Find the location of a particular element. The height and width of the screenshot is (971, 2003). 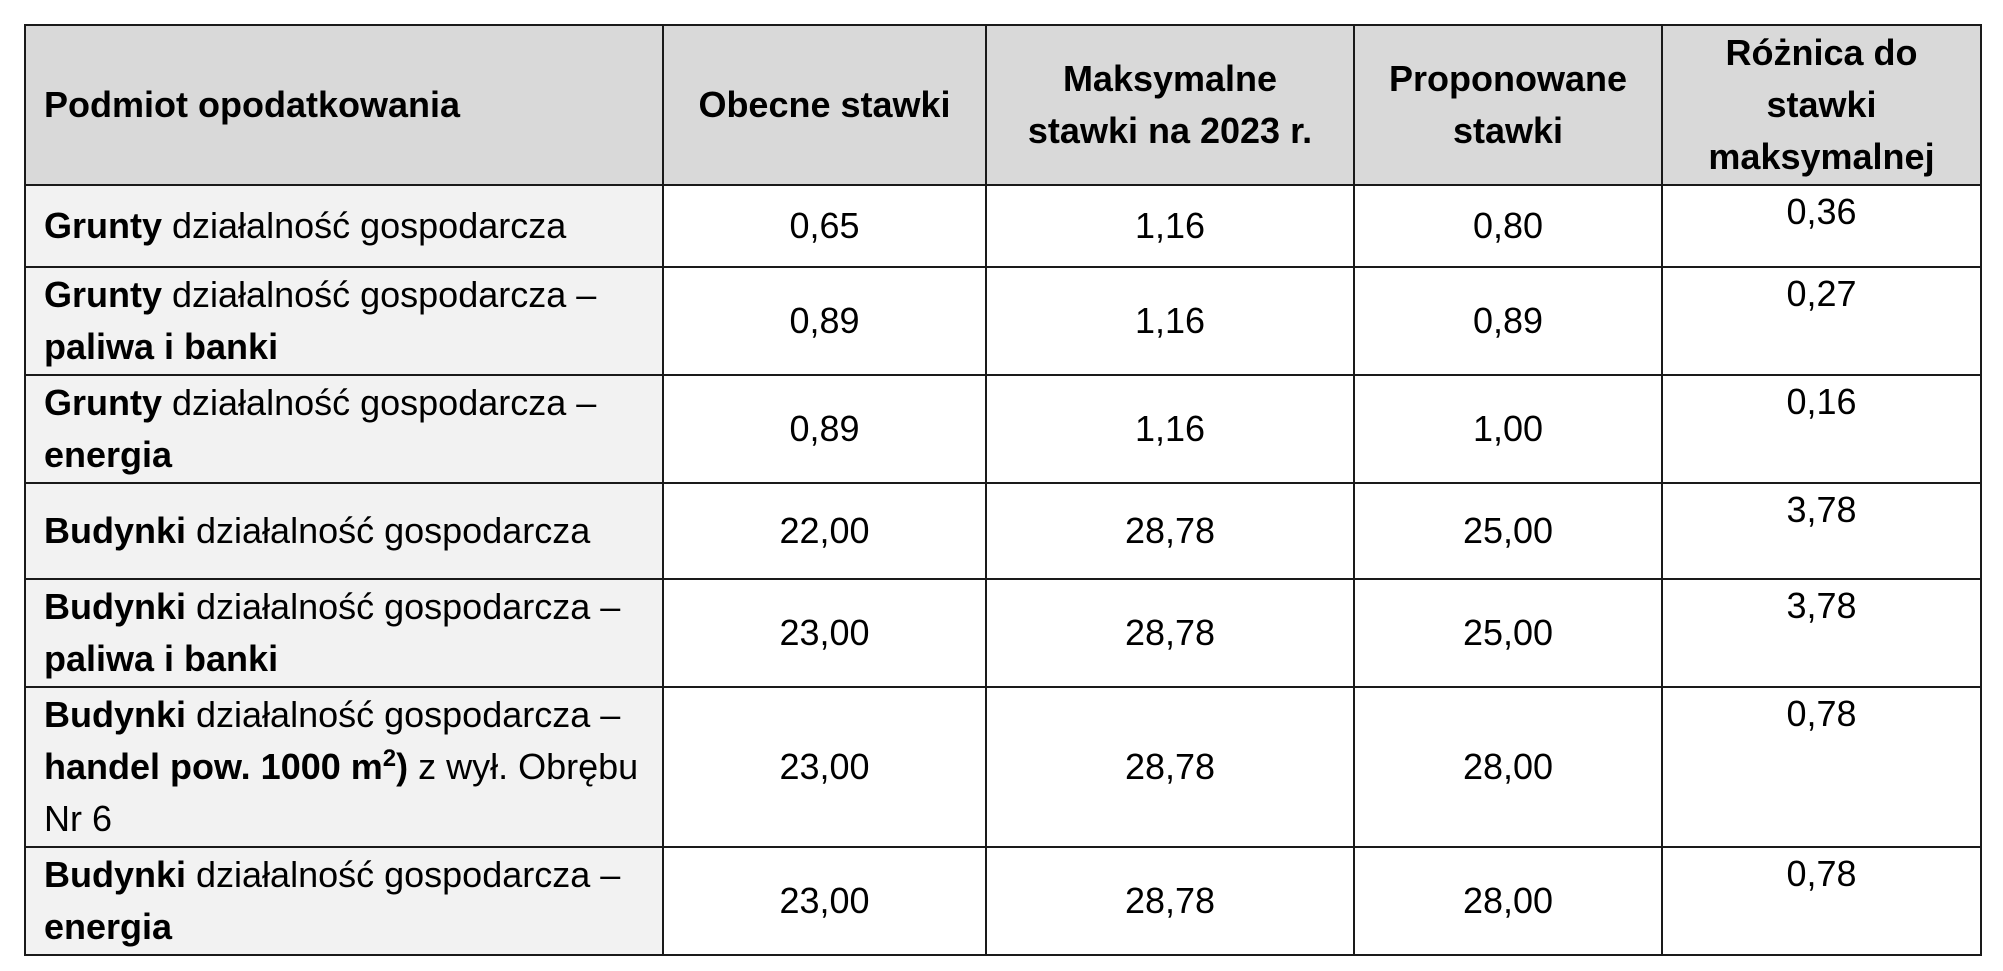

proposed-rate-cell: 0,80 is located at coordinates (1508, 226).